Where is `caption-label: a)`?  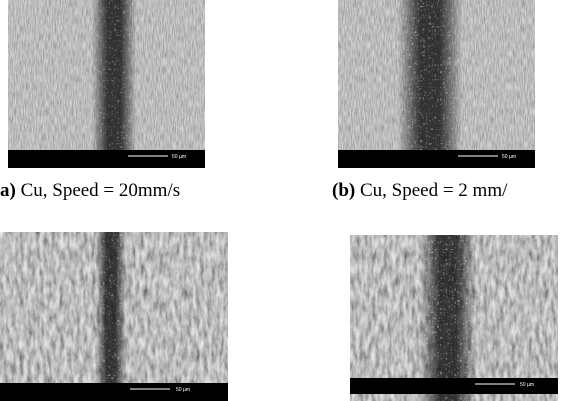
caption-label: a) is located at coordinates (8, 190).